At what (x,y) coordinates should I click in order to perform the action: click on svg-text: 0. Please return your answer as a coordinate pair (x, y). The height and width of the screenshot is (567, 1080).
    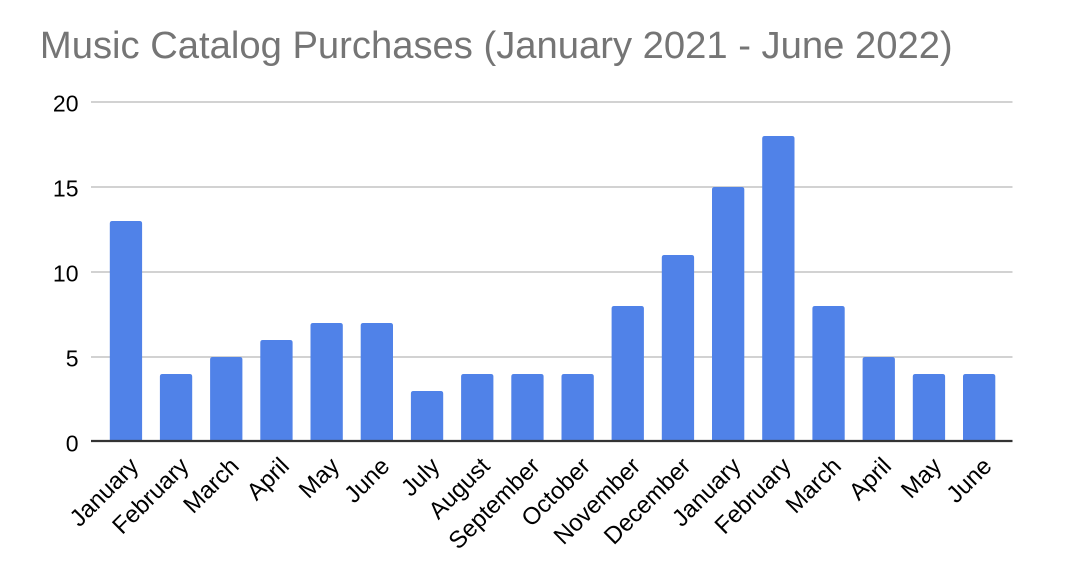
    Looking at the image, I should click on (72, 444).